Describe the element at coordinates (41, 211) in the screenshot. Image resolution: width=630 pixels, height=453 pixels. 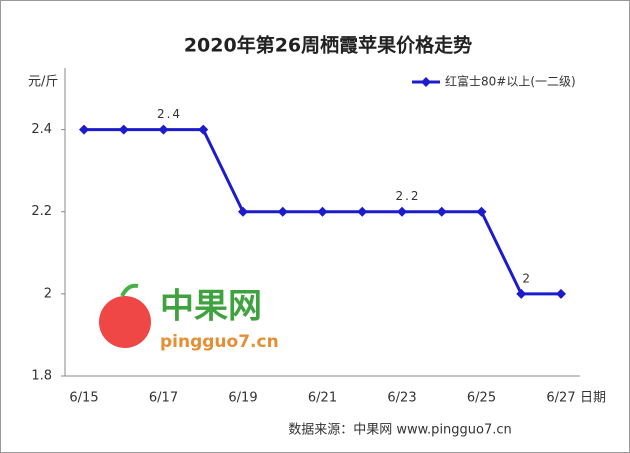
I see `y-tick-label: 2.2` at that location.